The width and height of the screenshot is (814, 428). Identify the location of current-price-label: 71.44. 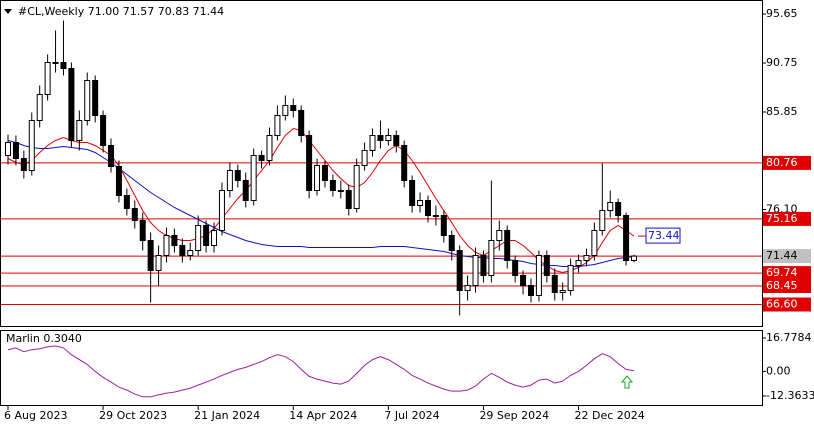
(782, 255).